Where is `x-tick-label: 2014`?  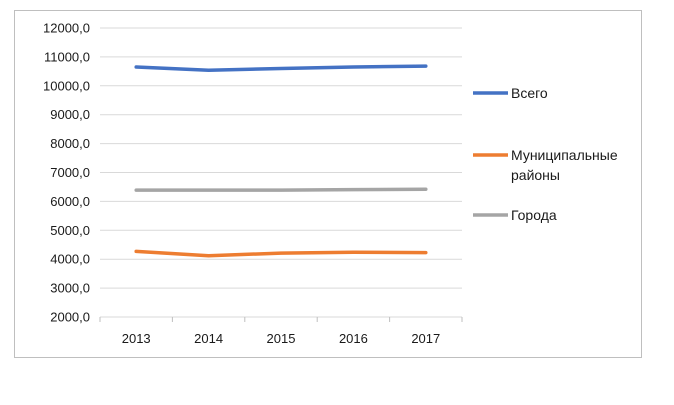
x-tick-label: 2014 is located at coordinates (208, 338).